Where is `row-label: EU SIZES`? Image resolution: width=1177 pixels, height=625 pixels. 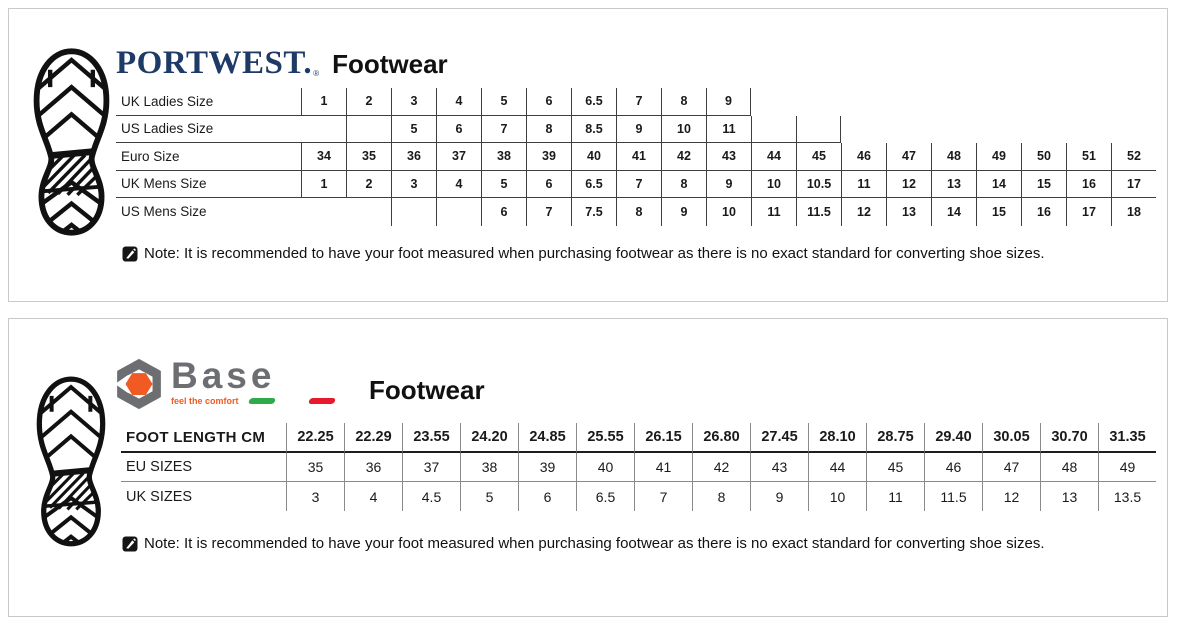 row-label: EU SIZES is located at coordinates (203, 467).